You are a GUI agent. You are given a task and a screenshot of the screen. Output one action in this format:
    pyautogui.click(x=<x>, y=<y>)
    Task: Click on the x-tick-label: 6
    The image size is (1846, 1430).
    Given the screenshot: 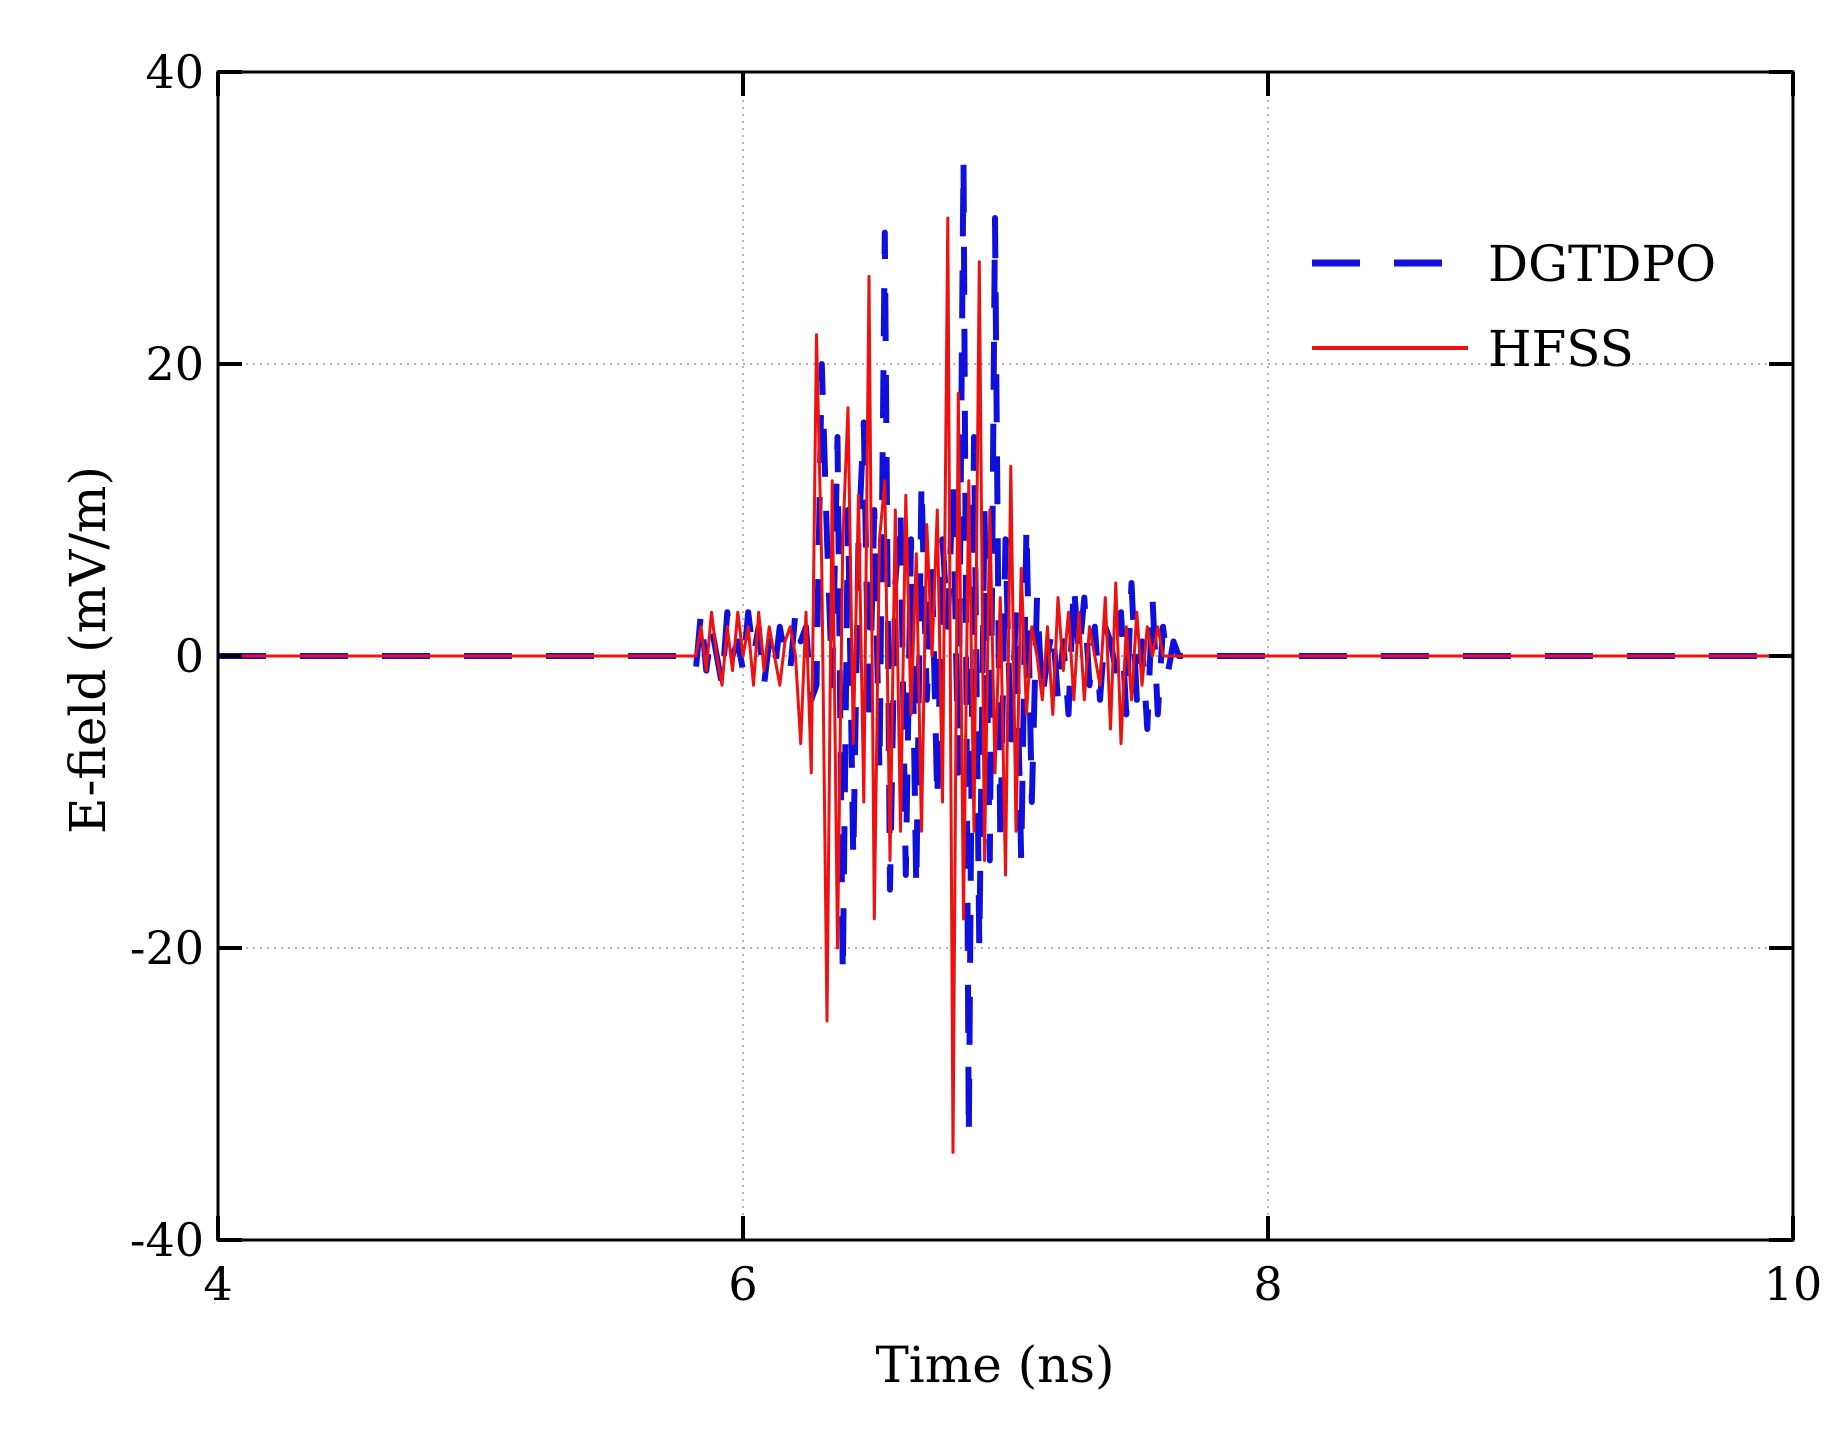 What is the action you would take?
    pyautogui.click(x=742, y=1284)
    